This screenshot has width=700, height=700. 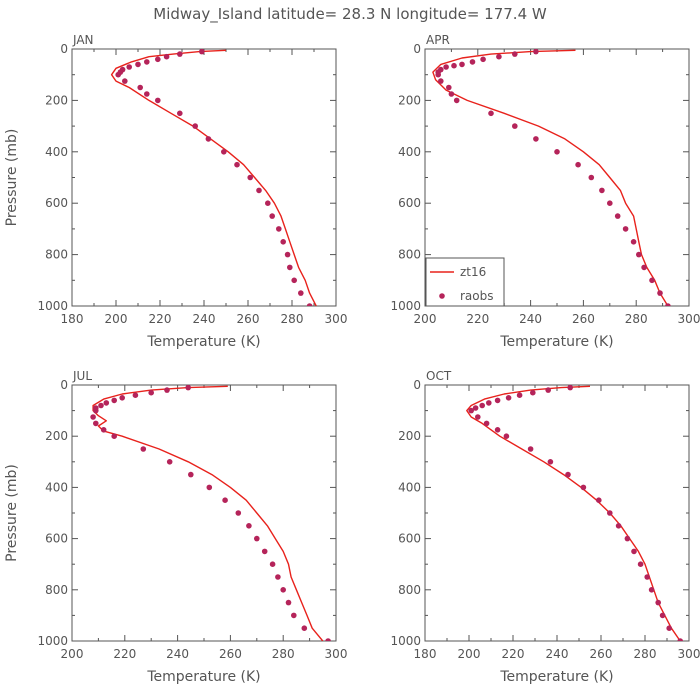 What do you see at coordinates (83, 40) in the screenshot?
I see `panel-label: JAN` at bounding box center [83, 40].